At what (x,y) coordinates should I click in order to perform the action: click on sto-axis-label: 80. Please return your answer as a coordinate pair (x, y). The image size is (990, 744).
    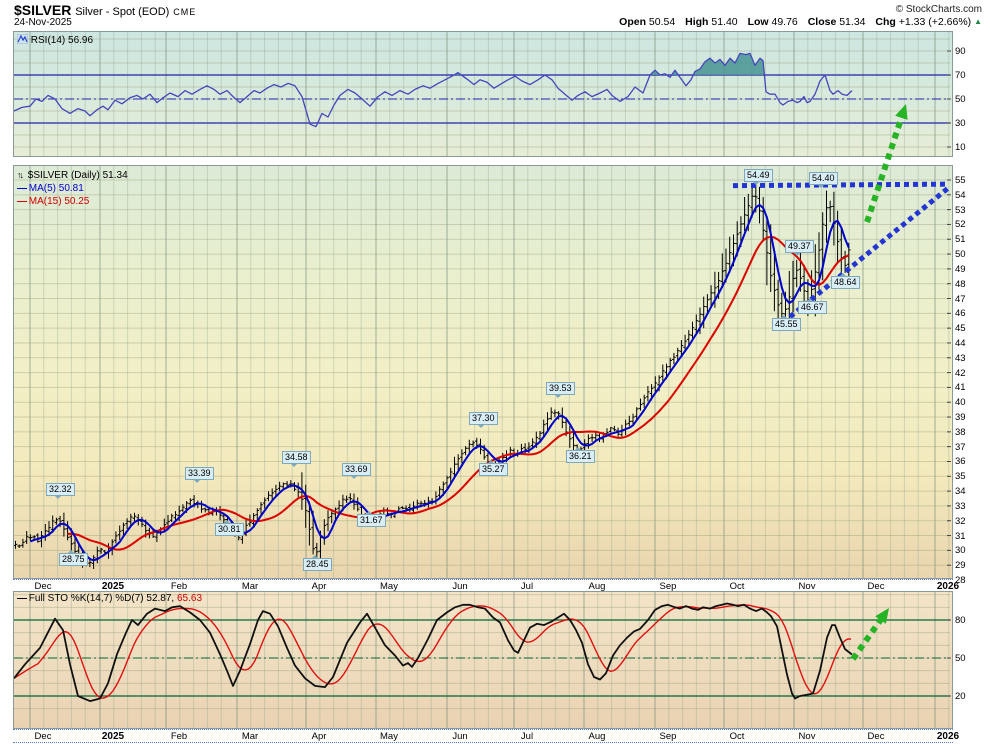
    Looking at the image, I should click on (960, 620).